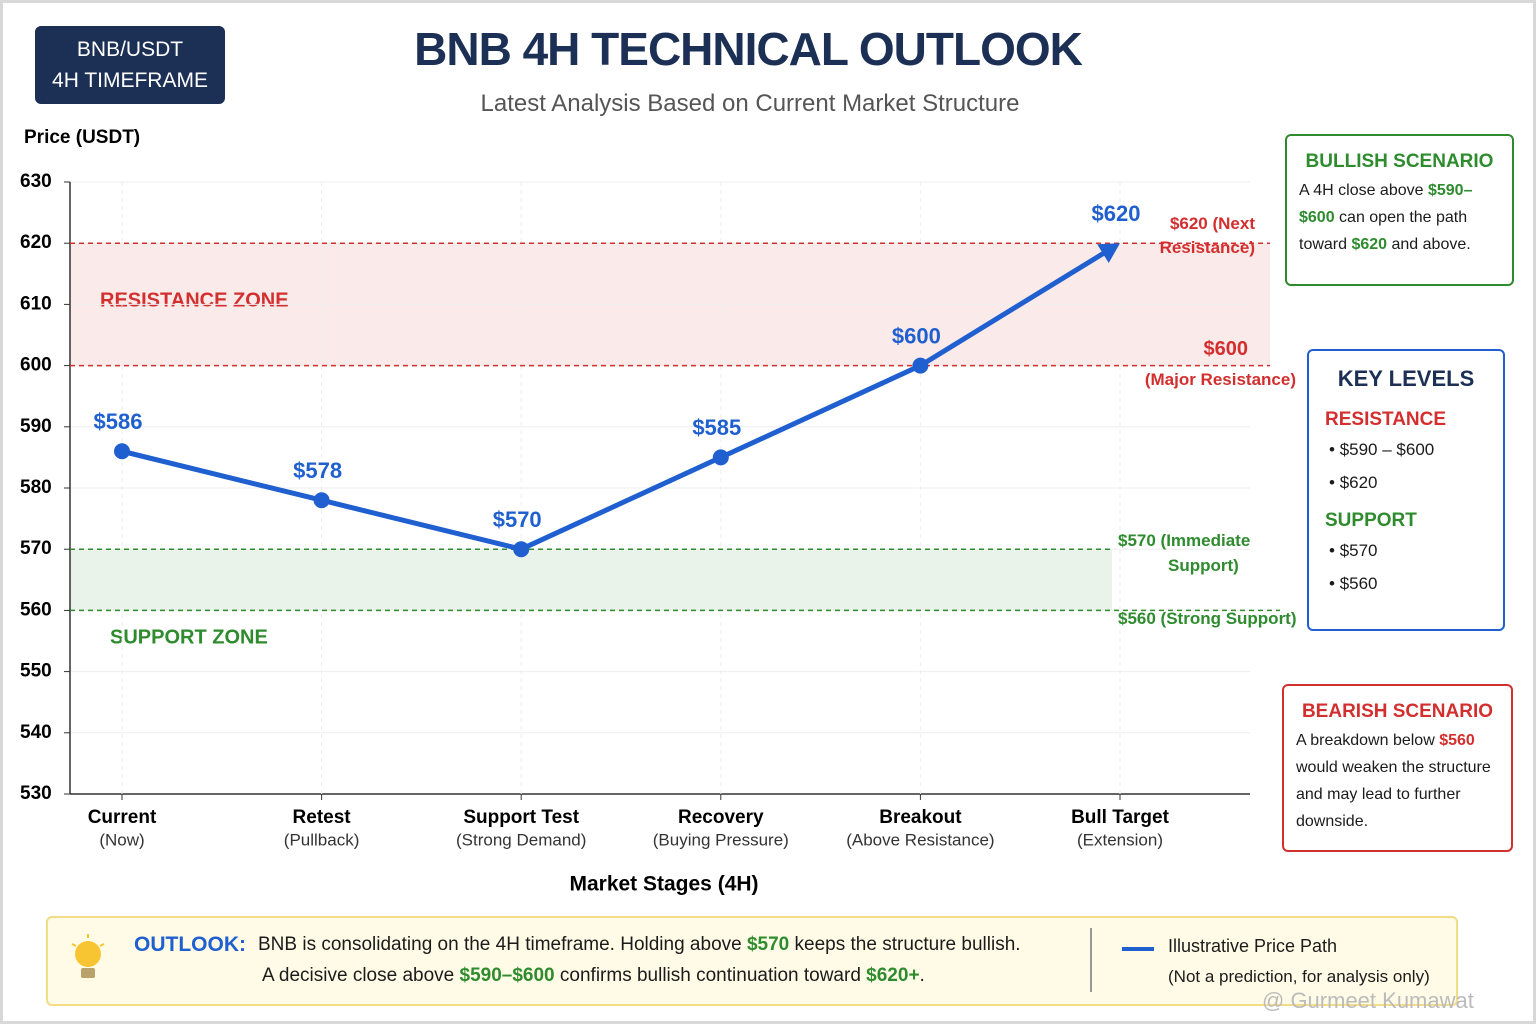 Image resolution: width=1536 pixels, height=1024 pixels. I want to click on x-tick-note: (Buying Pressure), so click(721, 839).